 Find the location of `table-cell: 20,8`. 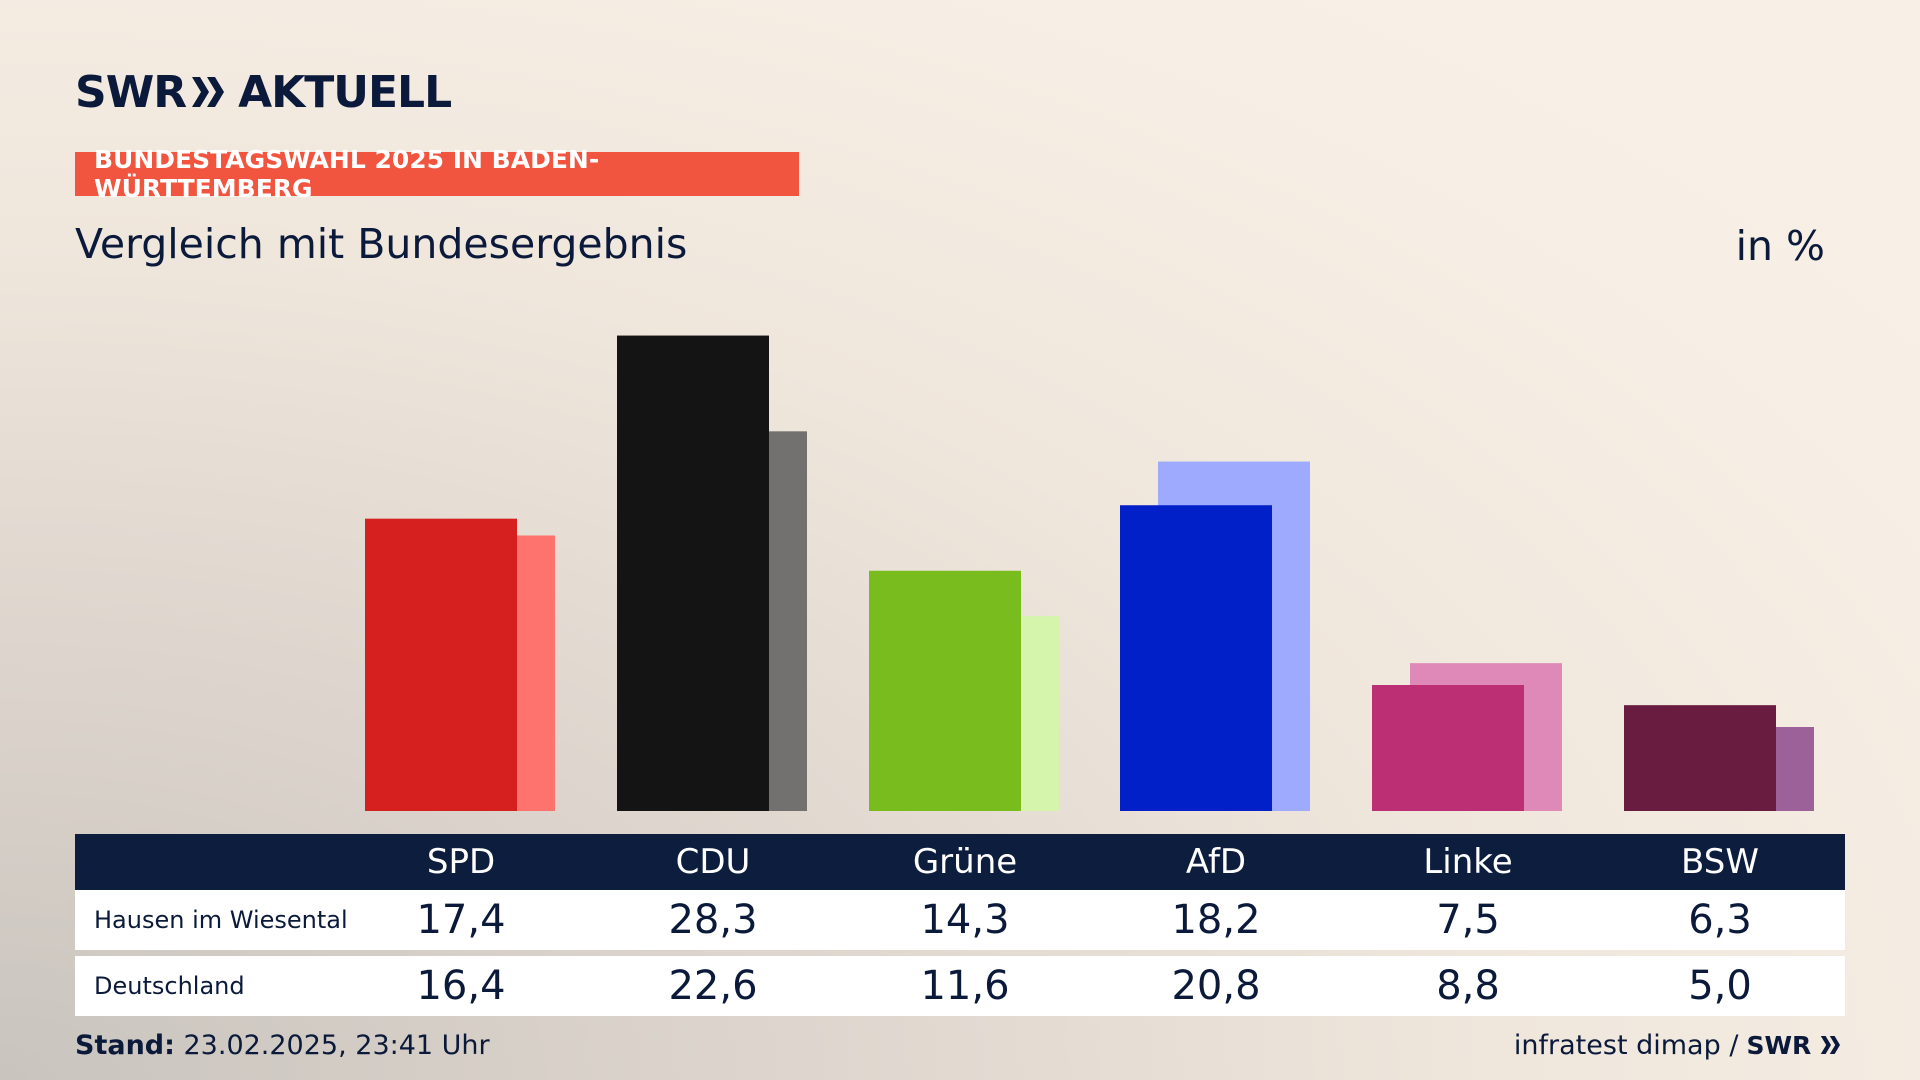

table-cell: 20,8 is located at coordinates (1216, 986).